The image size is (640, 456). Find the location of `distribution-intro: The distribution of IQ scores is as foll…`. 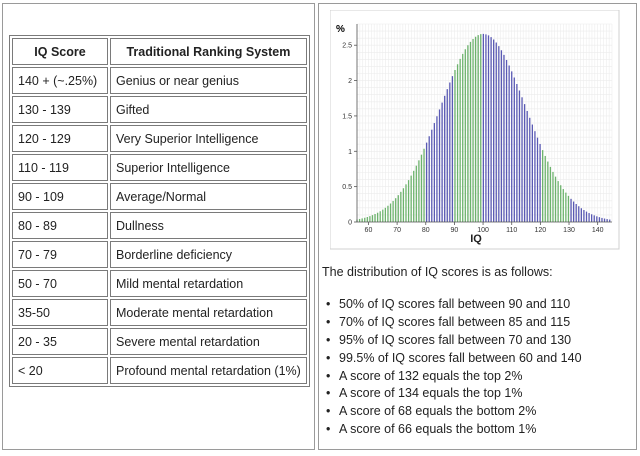

distribution-intro: The distribution of IQ scores is as foll… is located at coordinates (437, 272).